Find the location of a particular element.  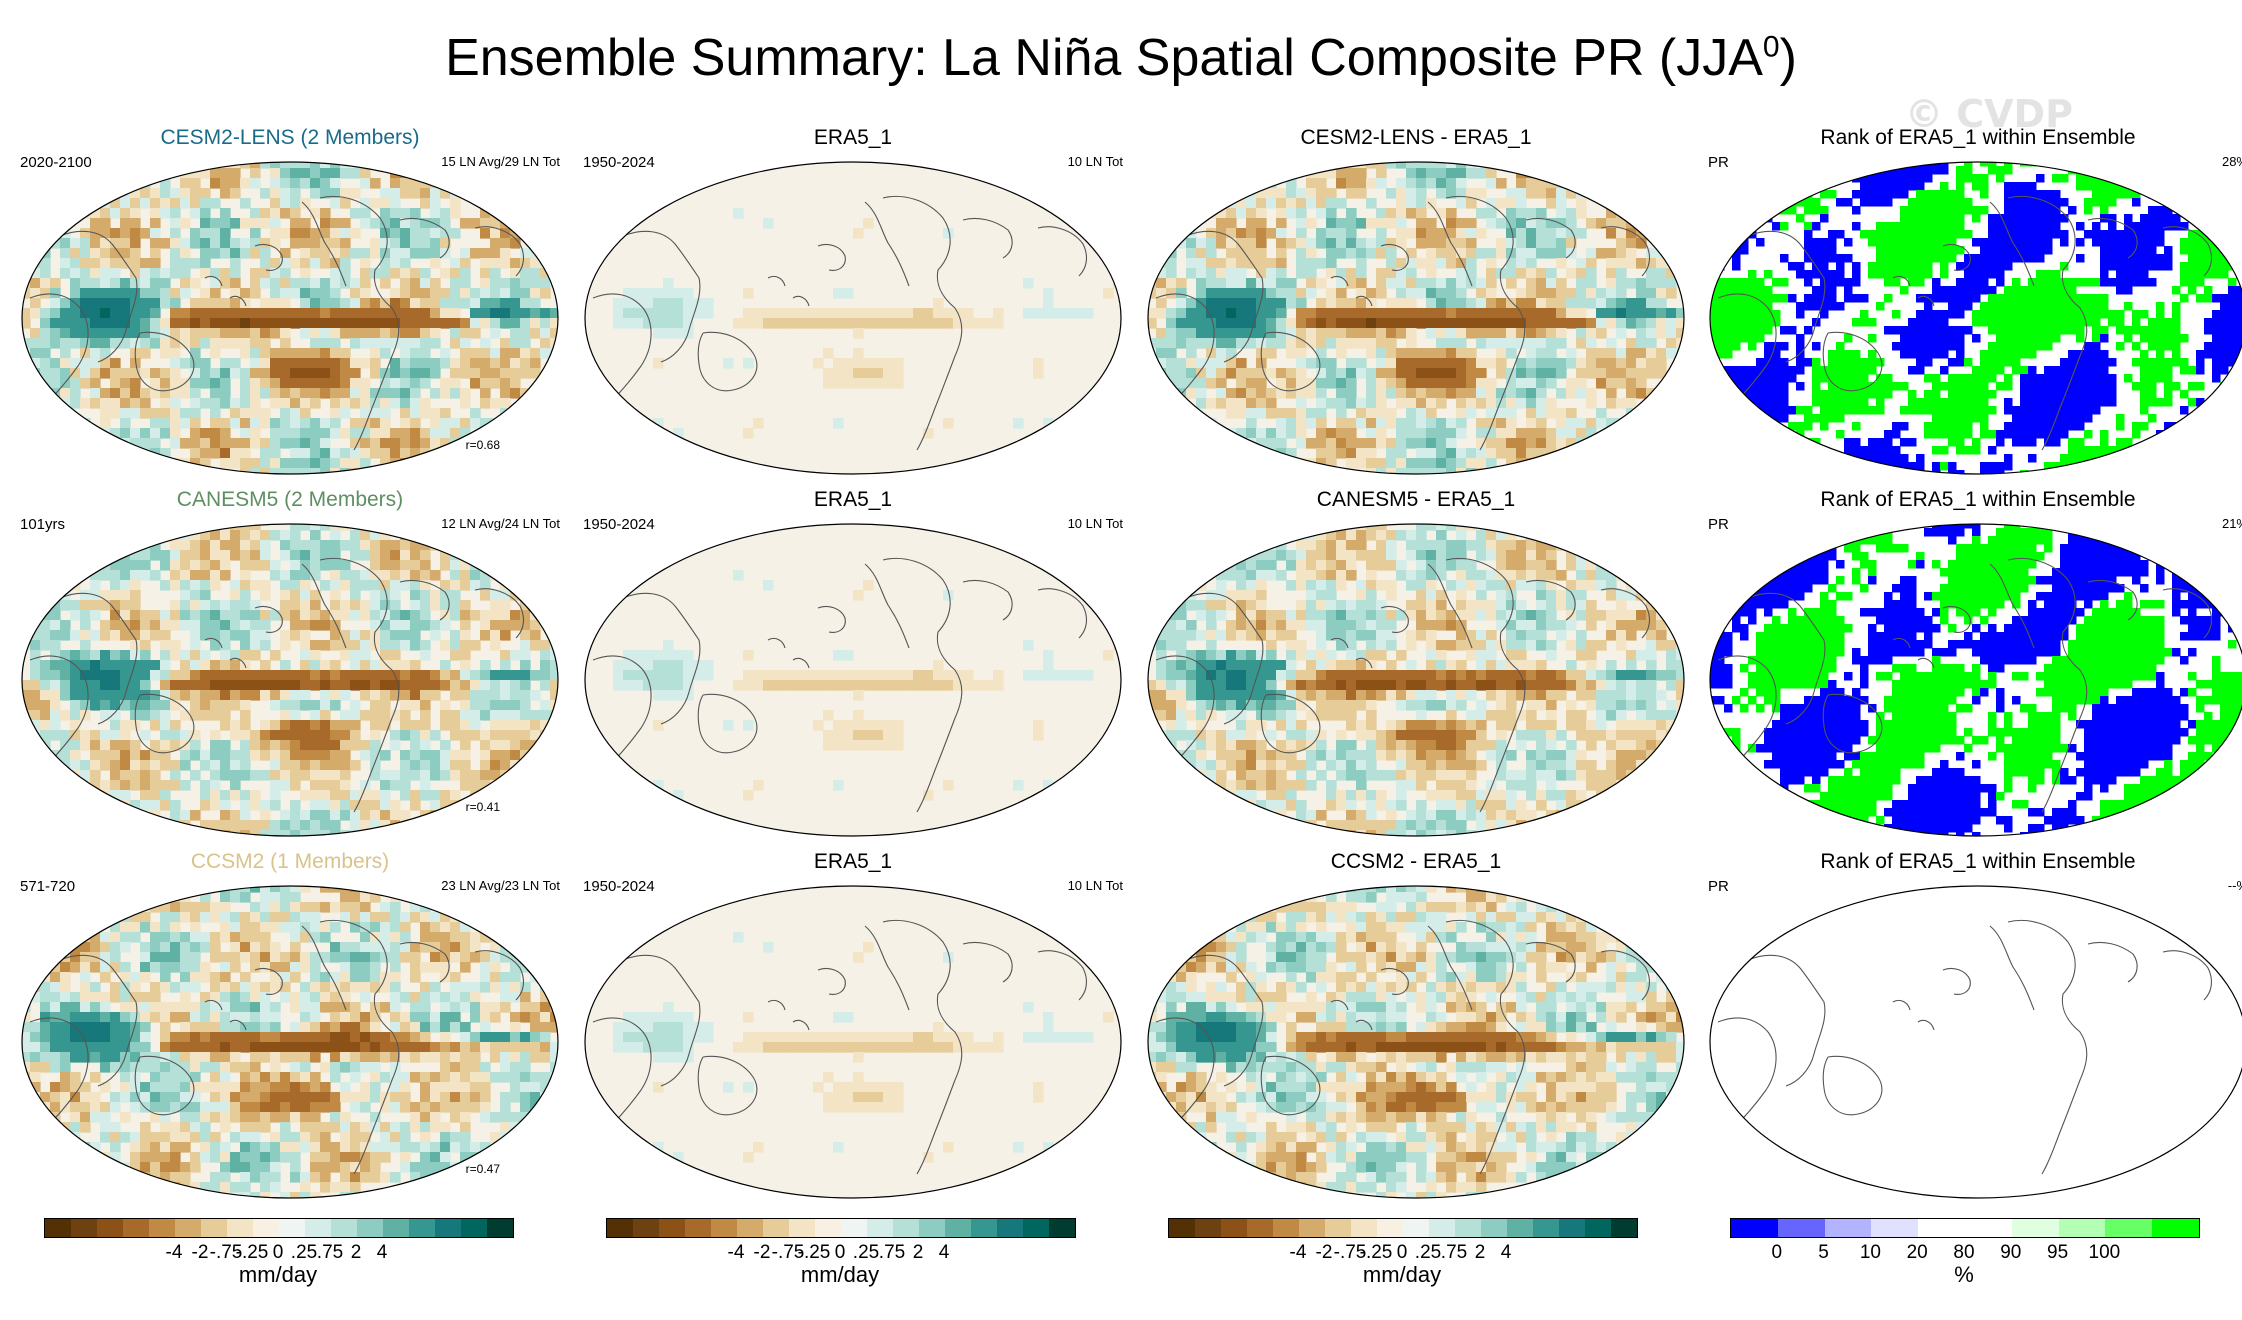

panel-title: Rank of ERA5_1 within Ensemble is located at coordinates (1978, 137).